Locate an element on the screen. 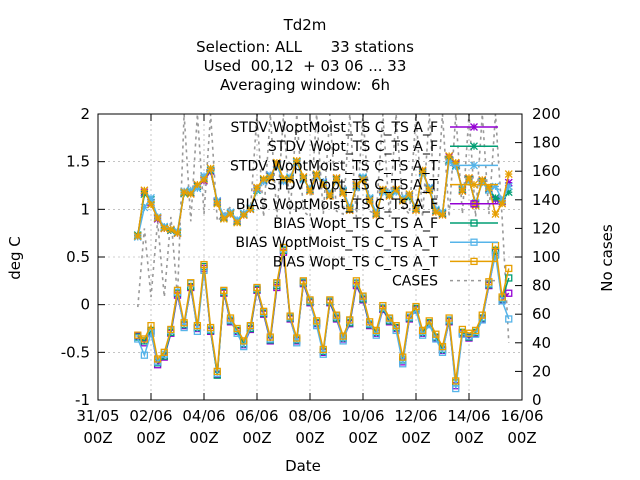 The width and height of the screenshot is (640, 480). y2-tick-label: 0 is located at coordinates (537, 400).